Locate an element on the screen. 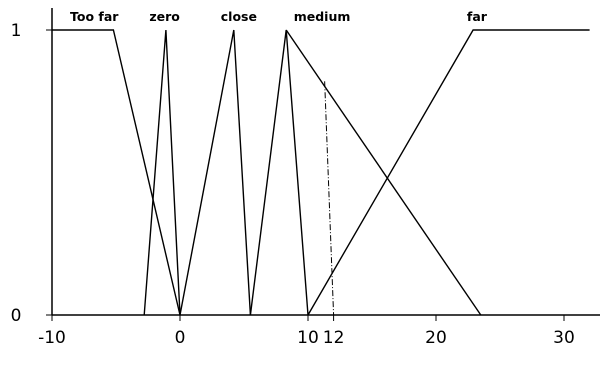 The height and width of the screenshot is (365, 613). series-label: far is located at coordinates (477, 16).